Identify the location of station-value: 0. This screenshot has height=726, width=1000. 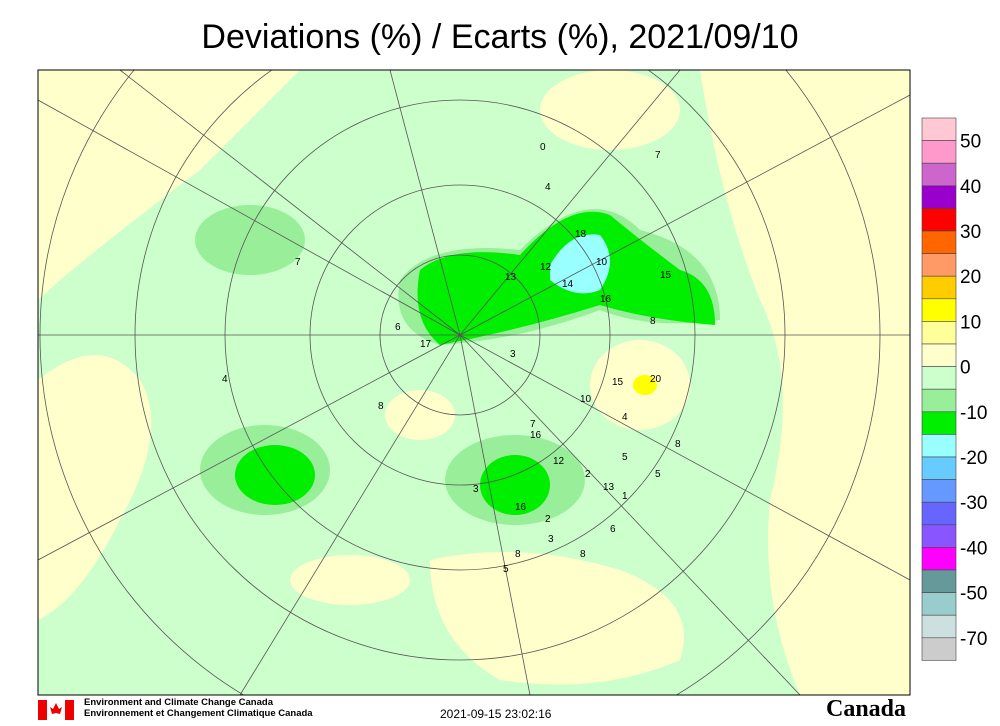
(543, 147).